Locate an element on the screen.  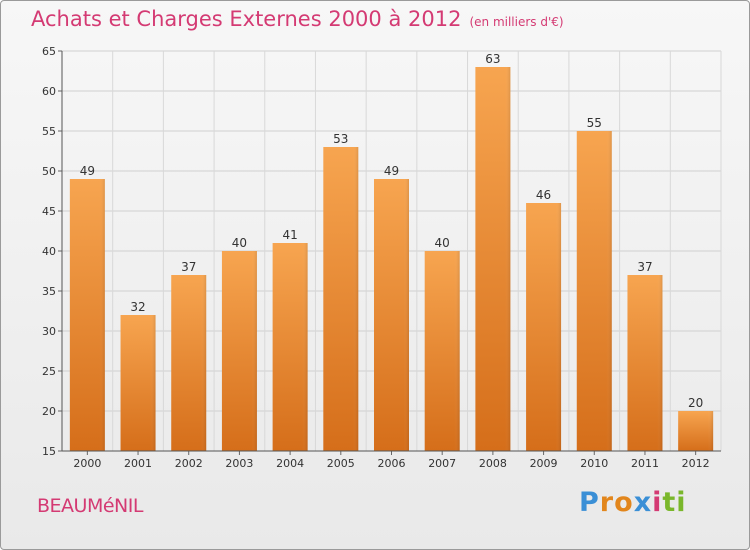
x-tick-label: 2000 is located at coordinates (87, 463).